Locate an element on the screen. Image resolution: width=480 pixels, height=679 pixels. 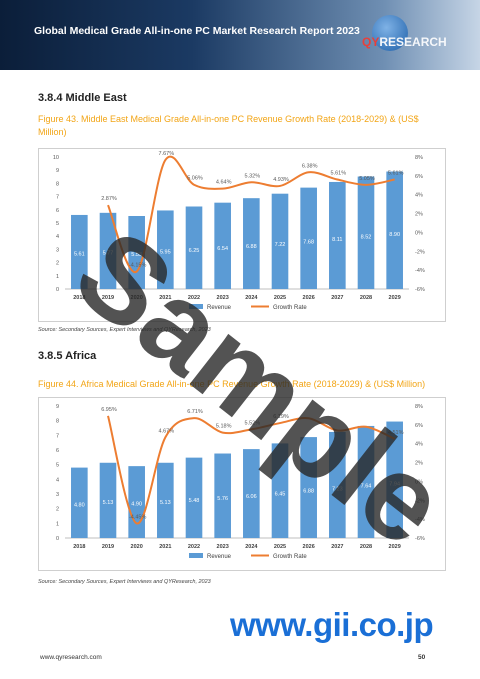
bar-value-label: 7.68 is located at coordinates (308, 242).